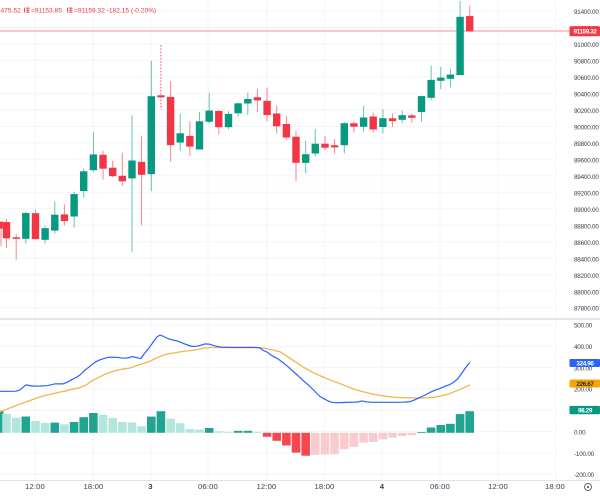 The width and height of the screenshot is (600, 497). I want to click on svg-text: 475.52, so click(11, 11).